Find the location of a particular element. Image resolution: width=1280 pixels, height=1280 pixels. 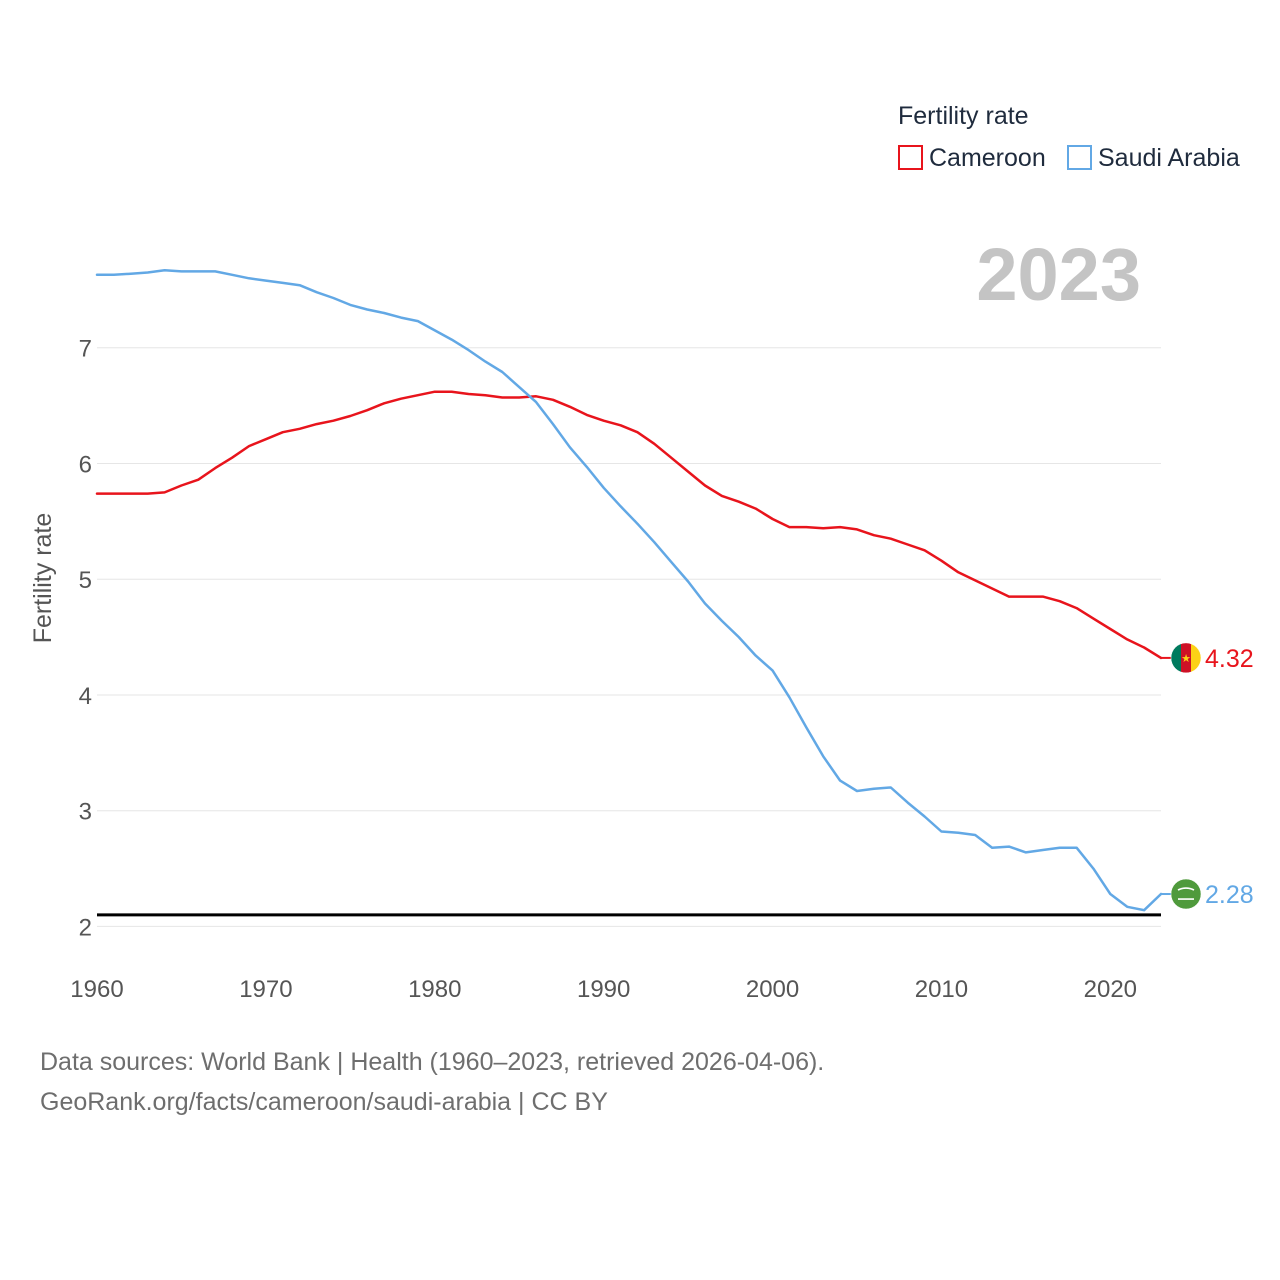

legend-swatch-cameroon is located at coordinates (910, 157).